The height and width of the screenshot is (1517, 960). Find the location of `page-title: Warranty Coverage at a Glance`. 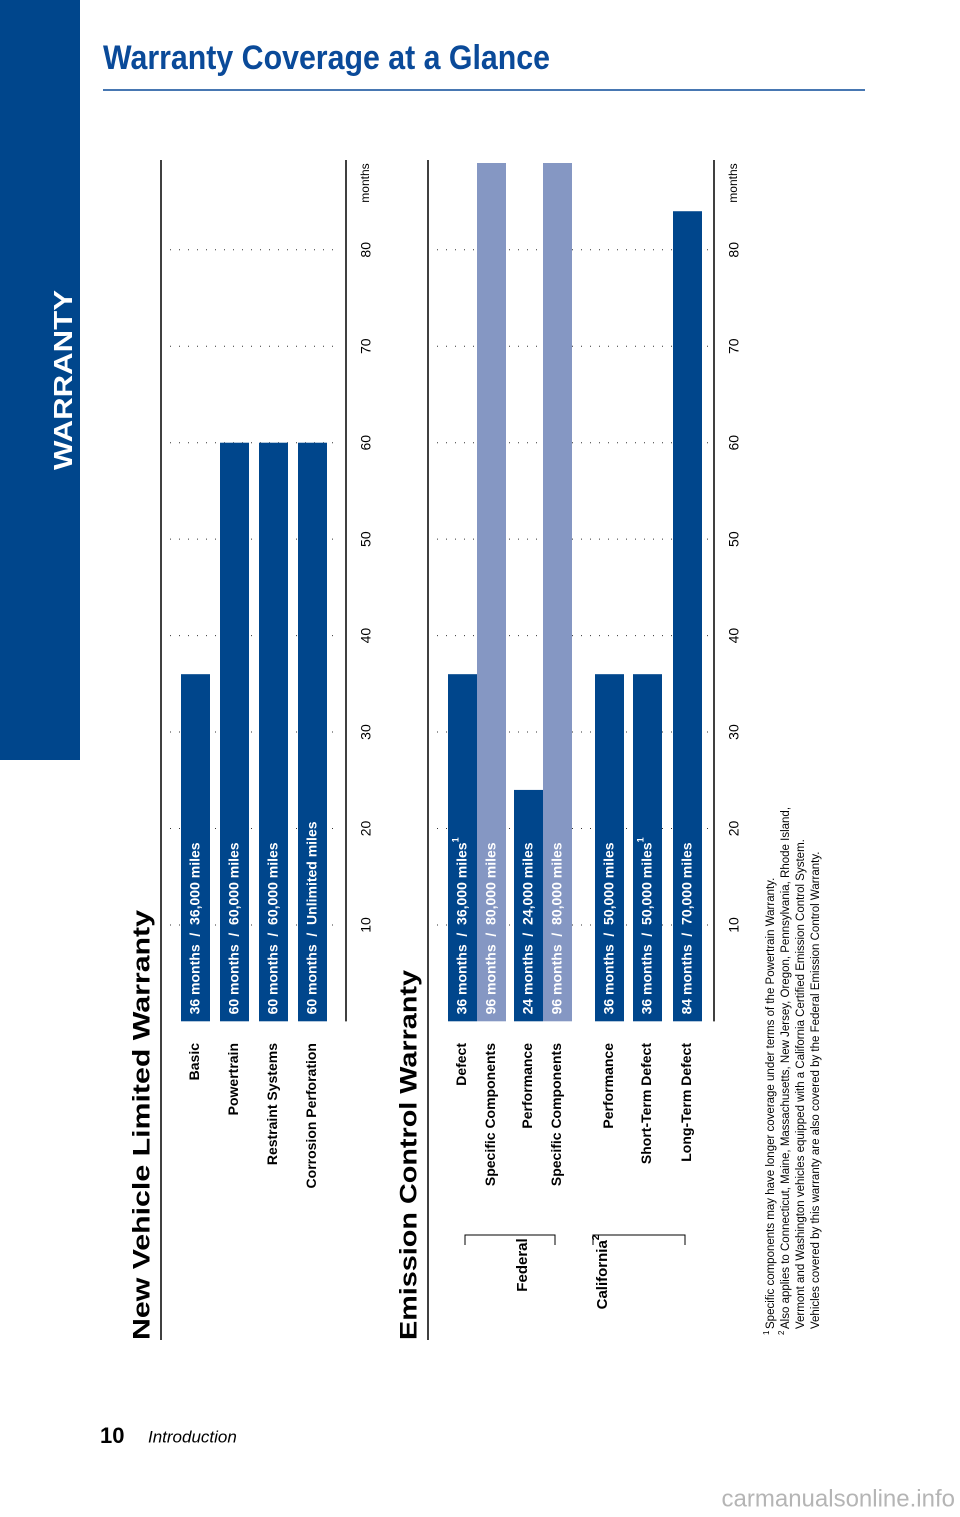

page-title: Warranty Coverage at a Glance is located at coordinates (326, 58).